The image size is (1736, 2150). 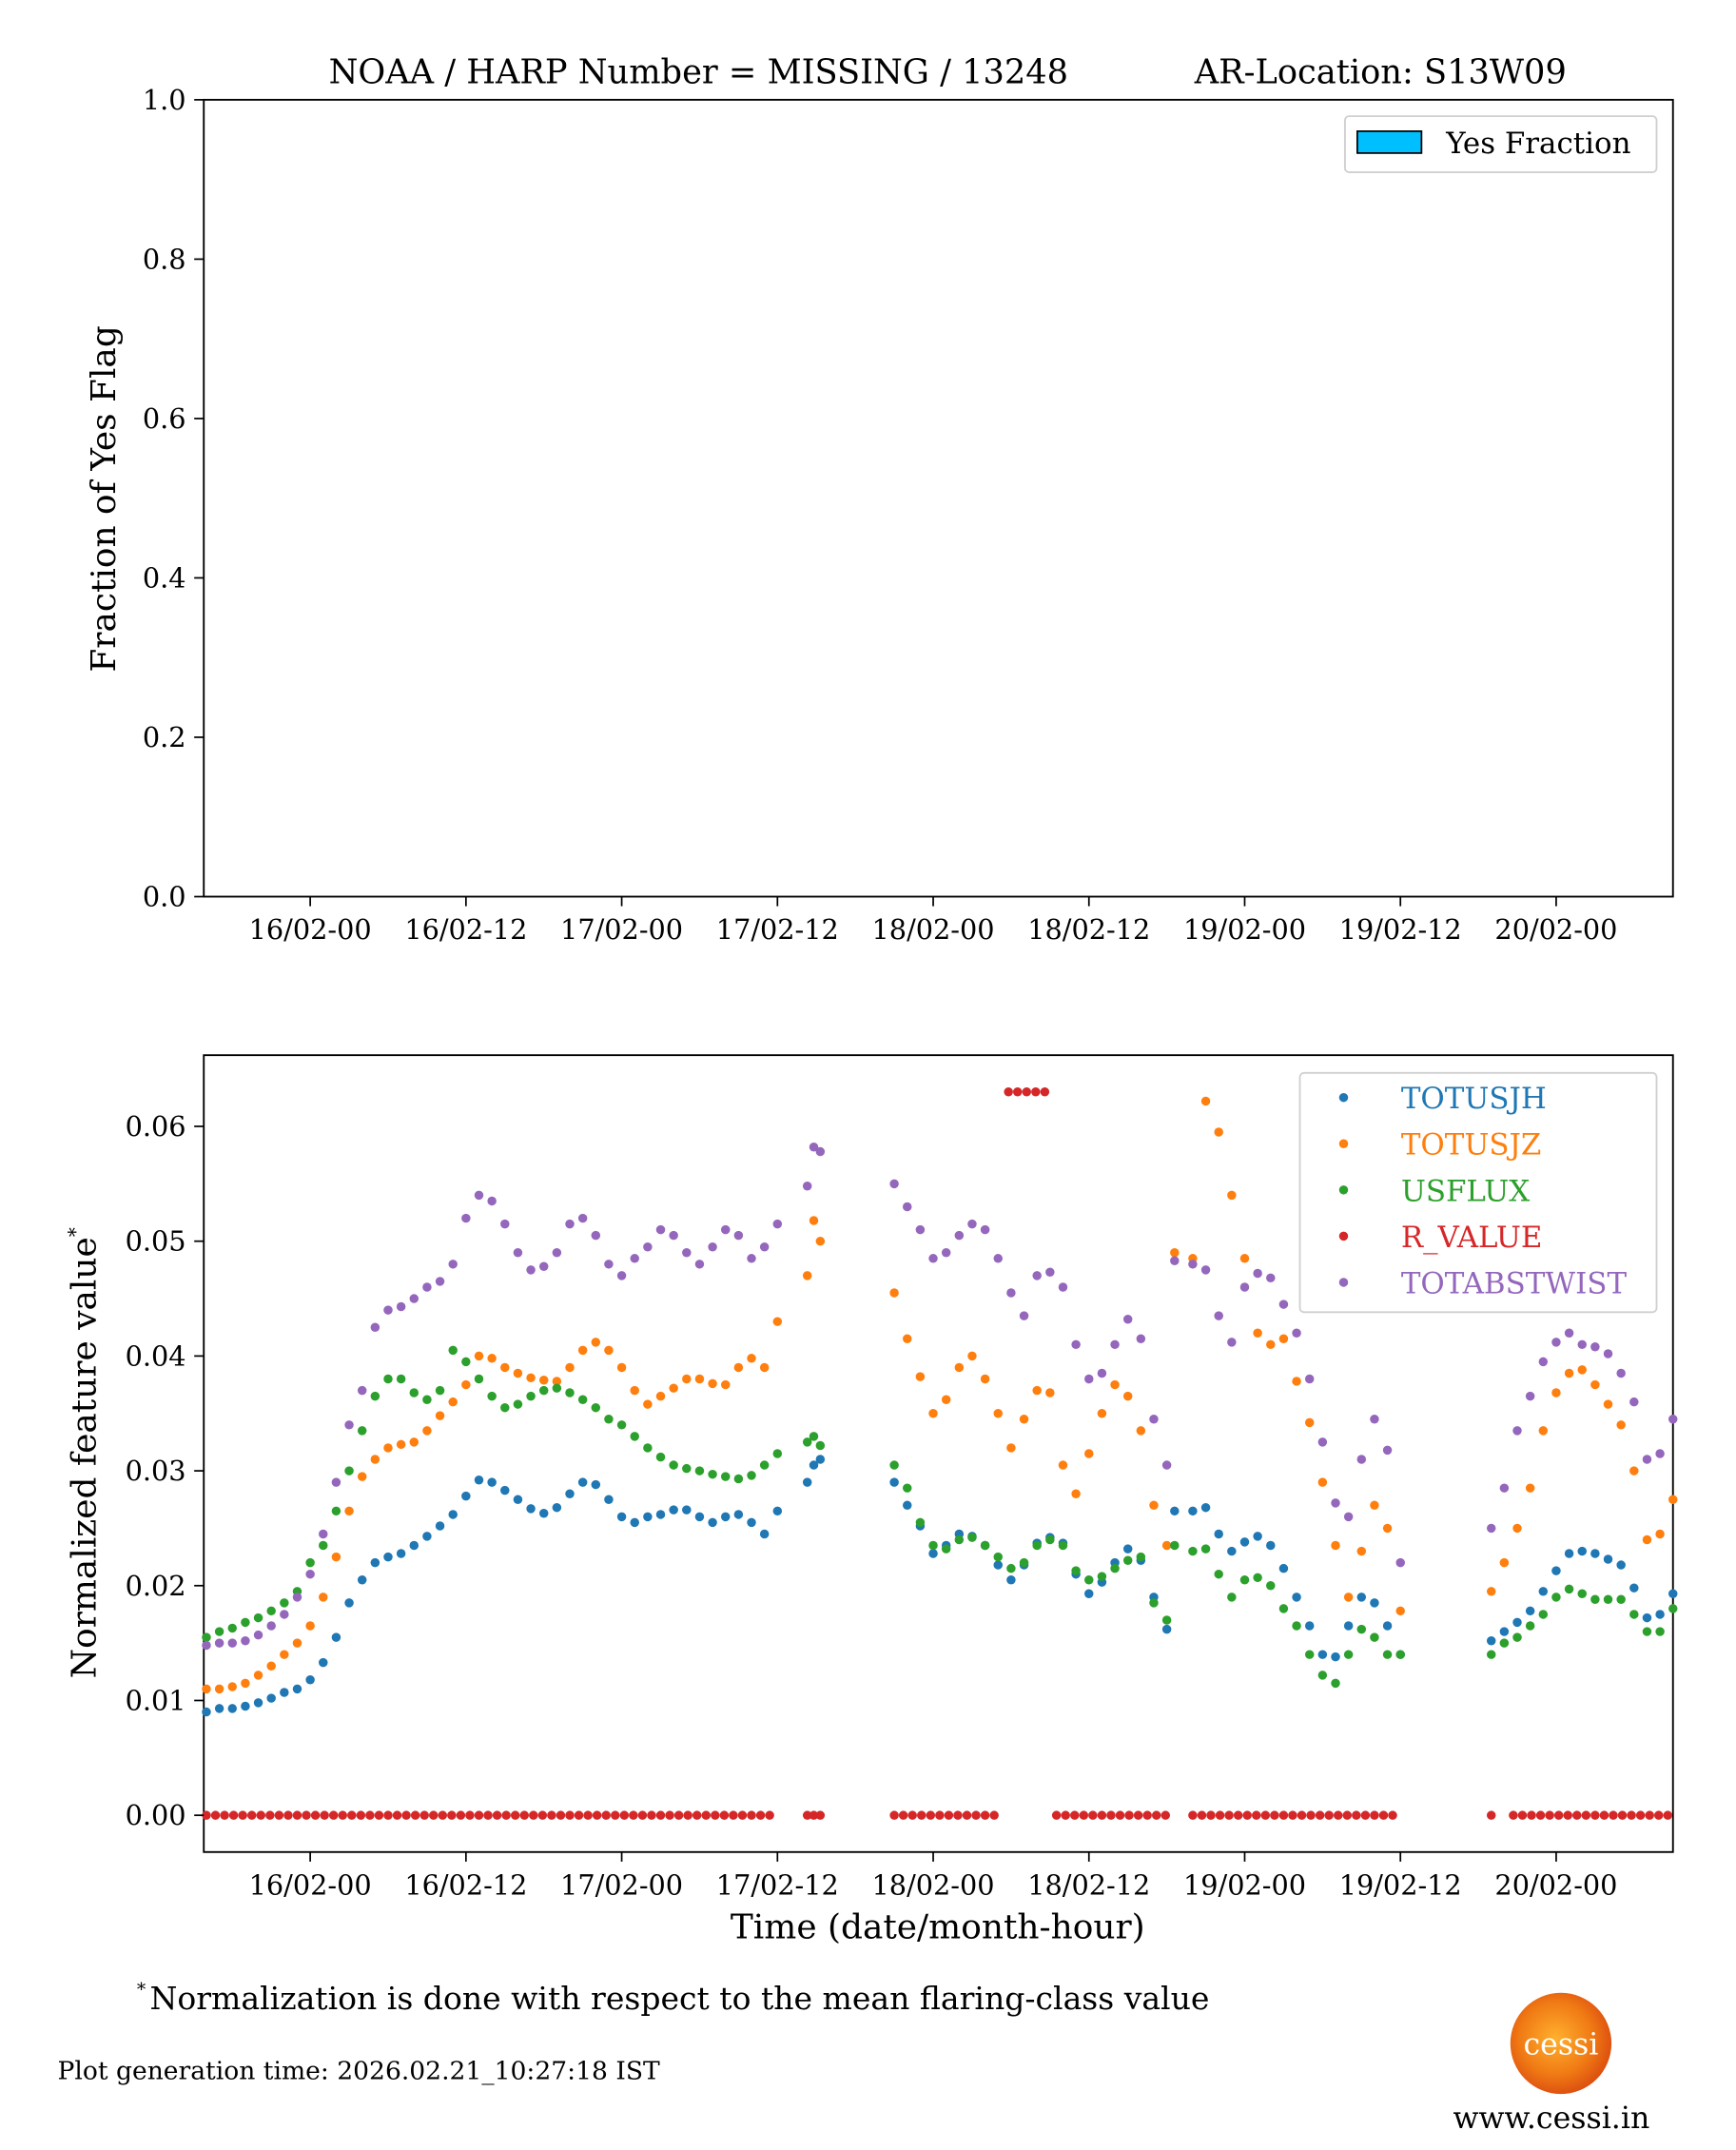 I want to click on legend-marker-r_value, so click(x=1344, y=1236).